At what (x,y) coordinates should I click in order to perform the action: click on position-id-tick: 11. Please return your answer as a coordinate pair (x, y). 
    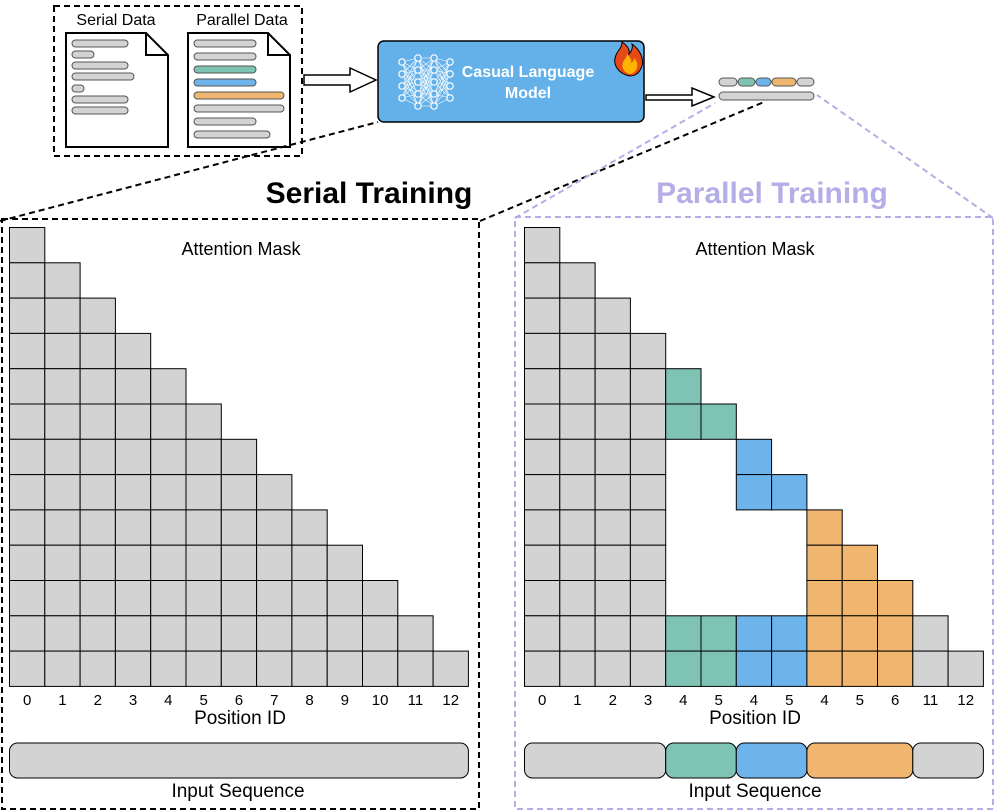
    Looking at the image, I should click on (416, 700).